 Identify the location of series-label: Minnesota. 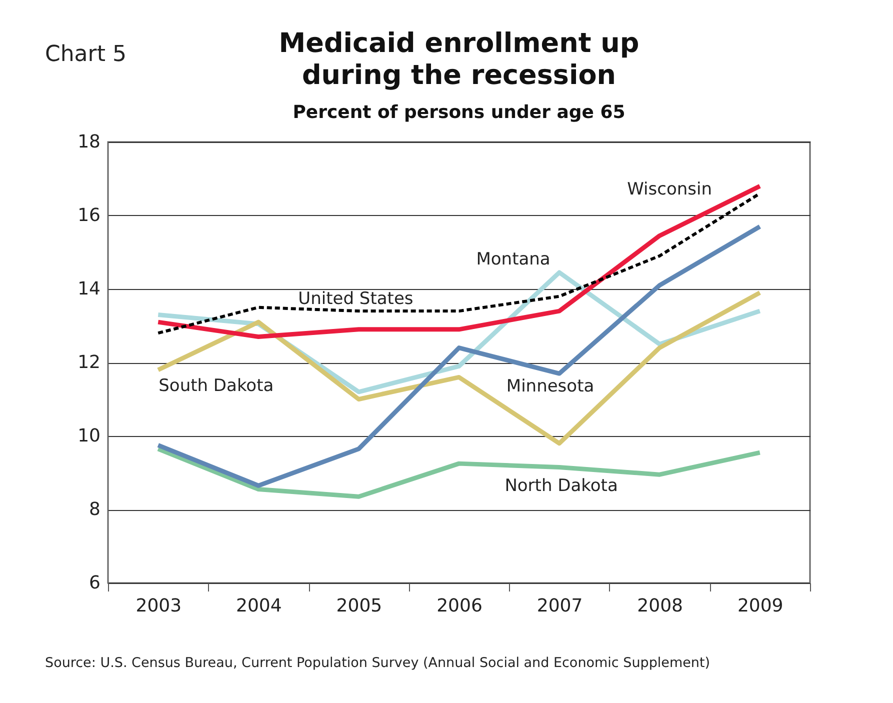
(550, 386).